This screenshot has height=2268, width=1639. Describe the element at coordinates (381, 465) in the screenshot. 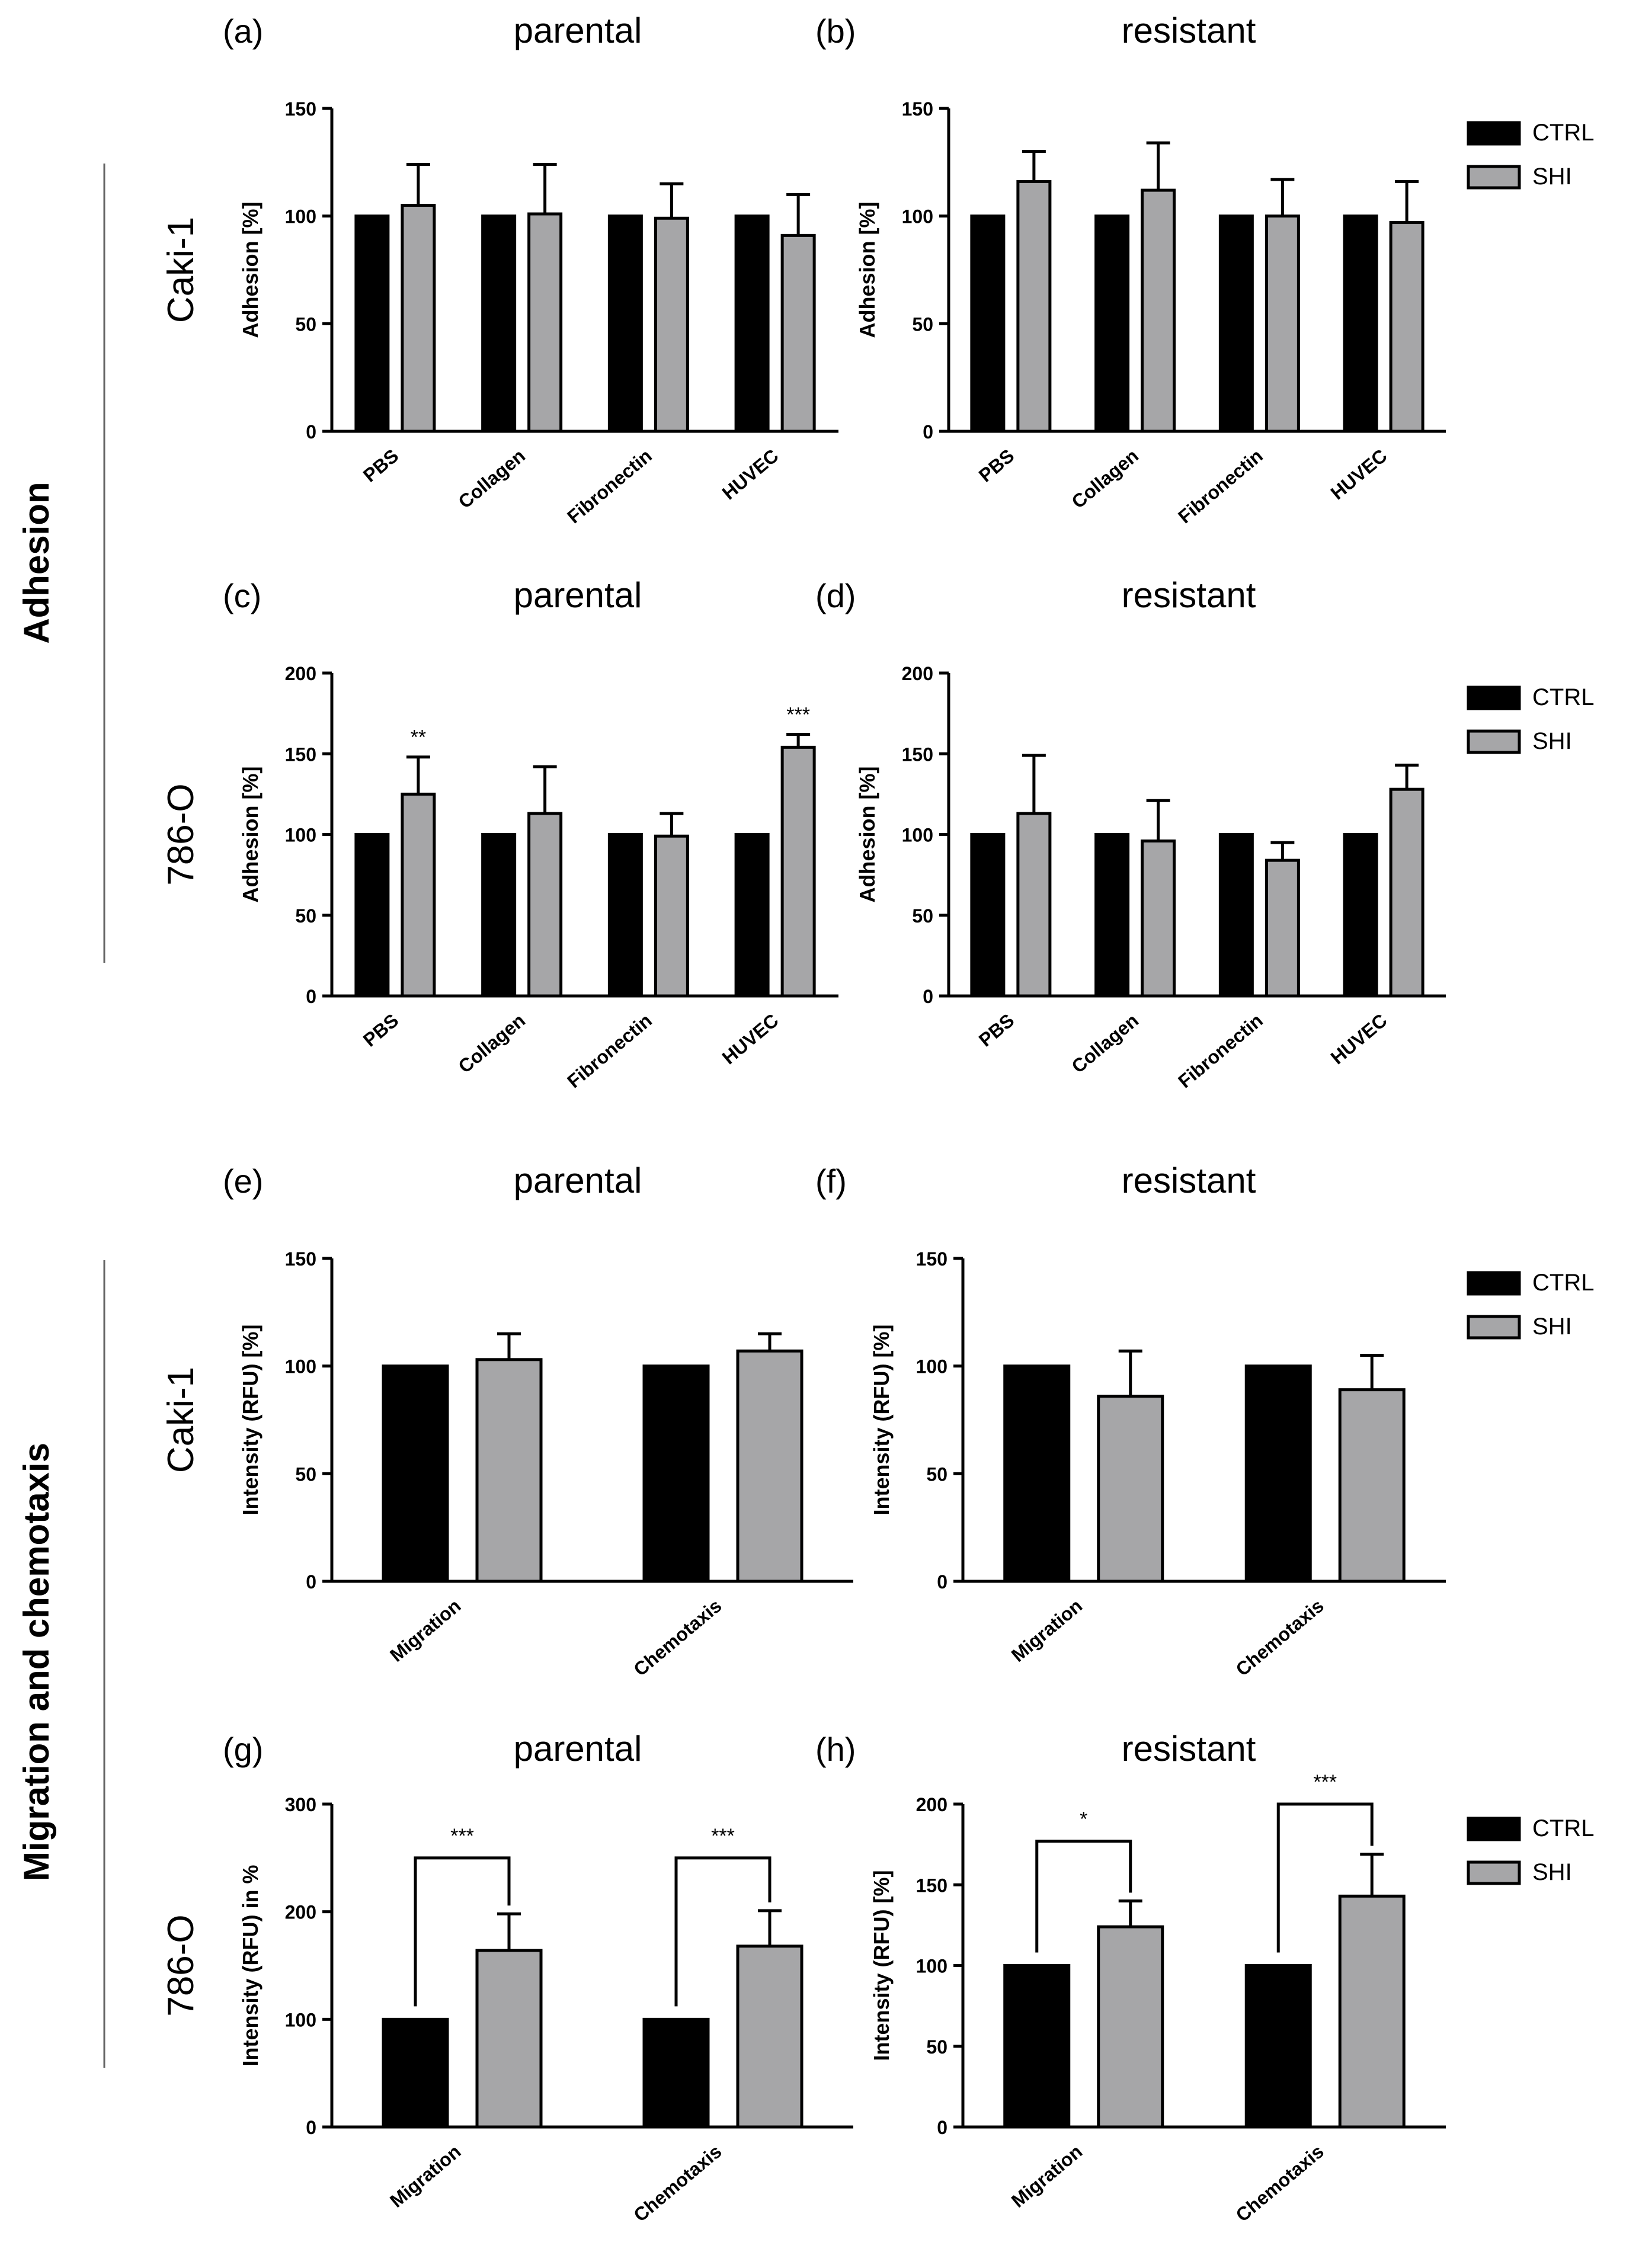

I see `category-label: PBS` at that location.